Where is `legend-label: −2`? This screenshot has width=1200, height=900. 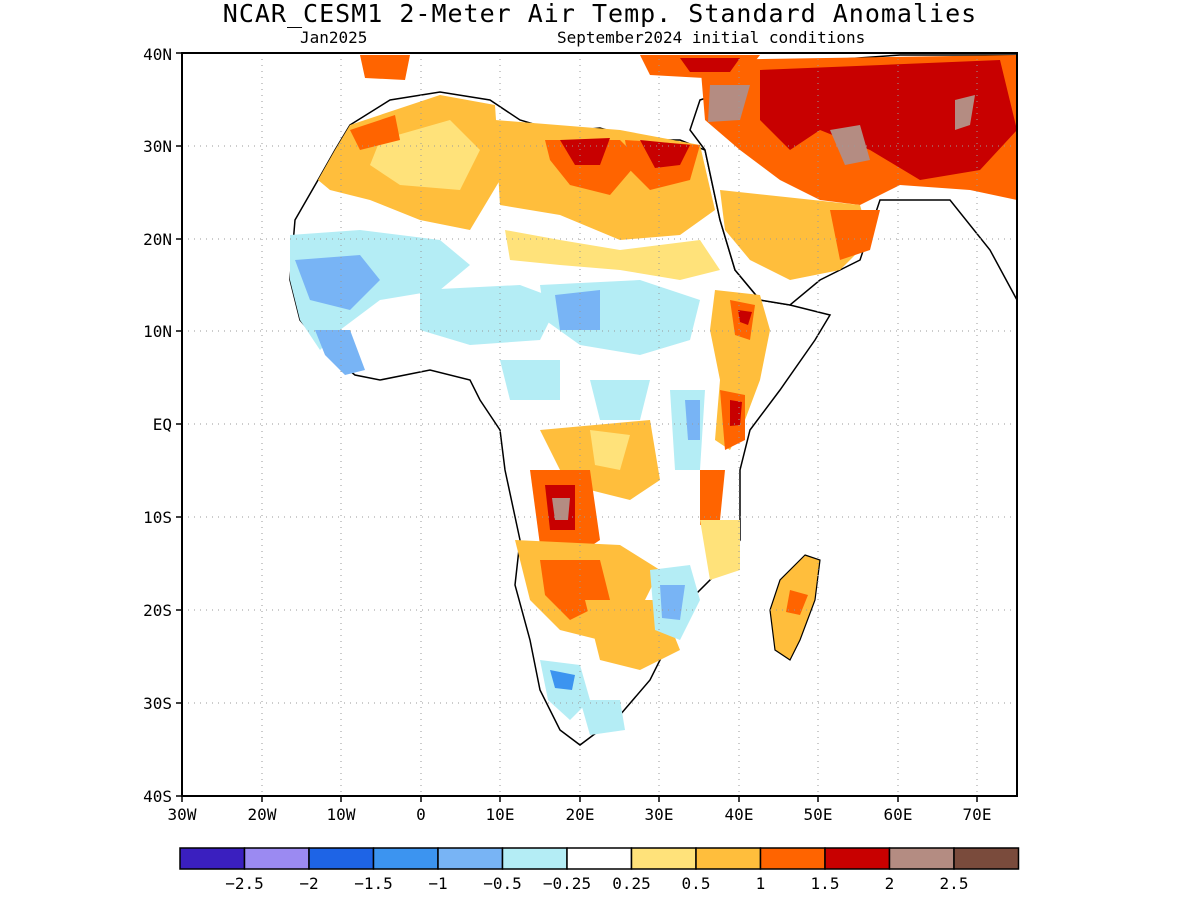
legend-label: −2 is located at coordinates (308, 883).